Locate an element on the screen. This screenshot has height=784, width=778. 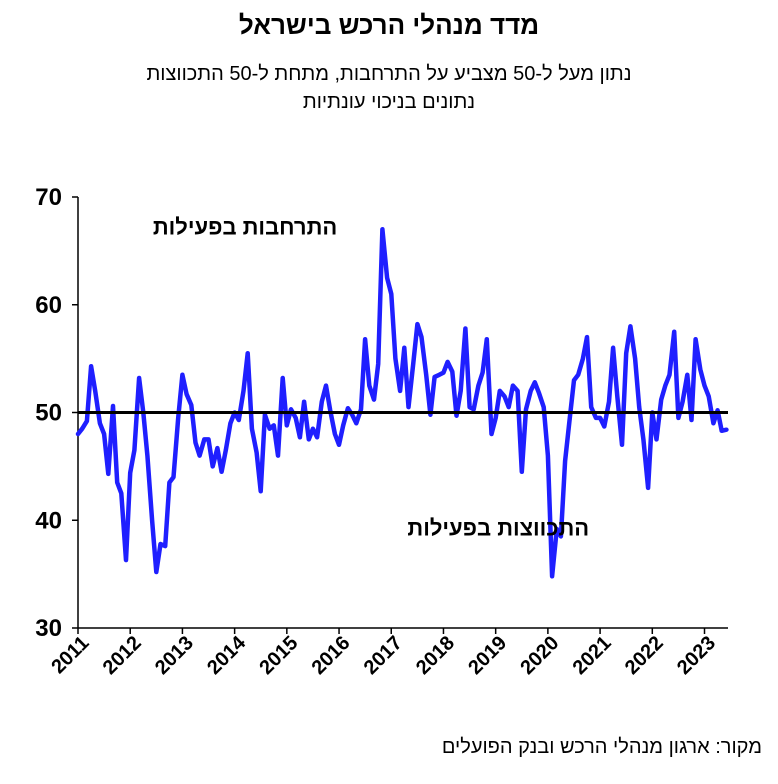
chart-annotation: התרחבות בפעילות is located at coordinates (245, 227).